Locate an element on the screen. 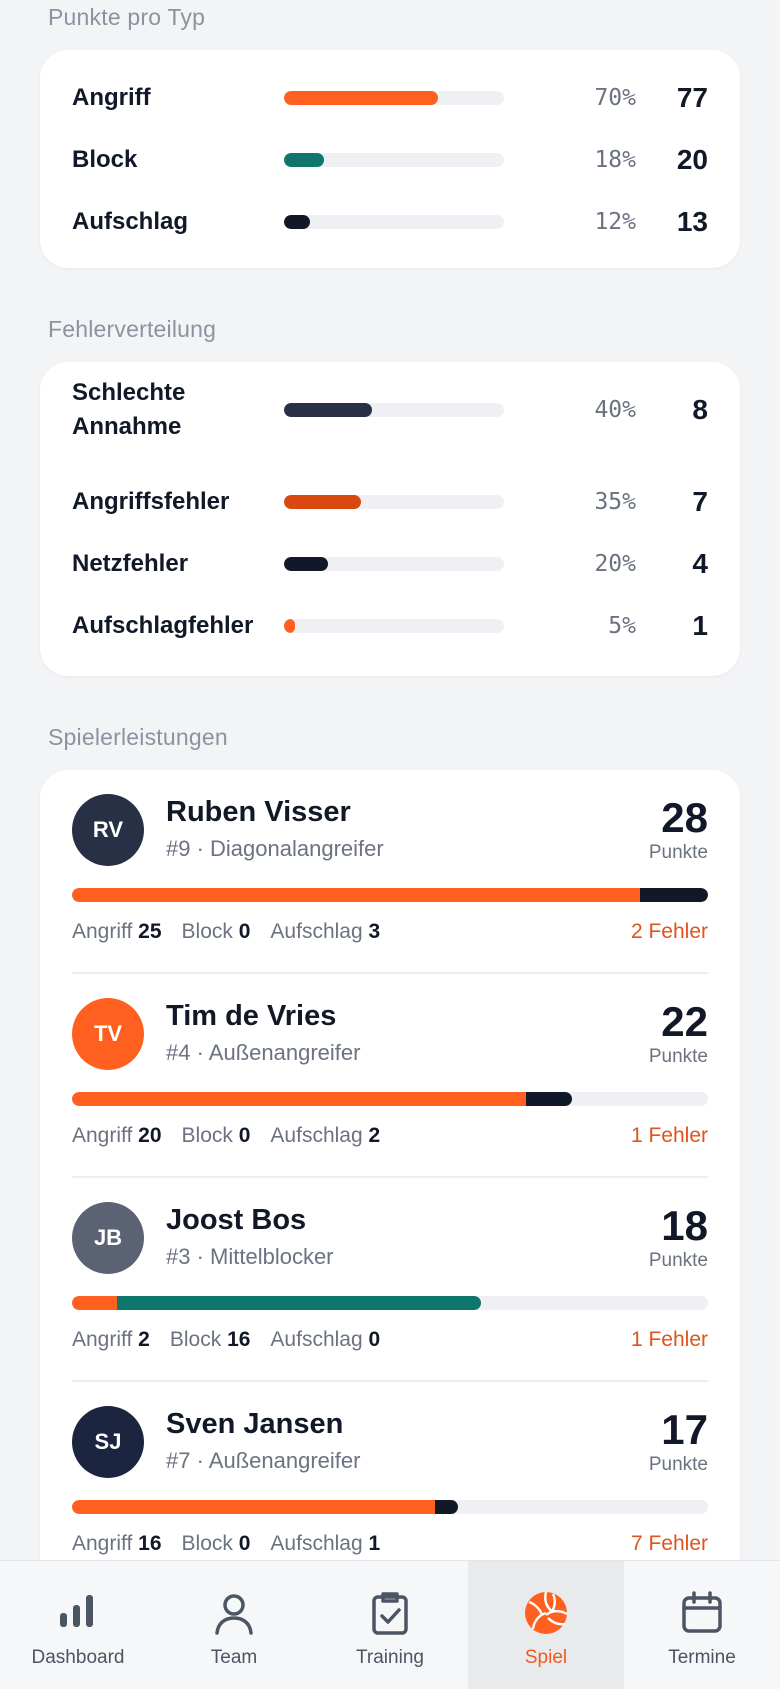 The image size is (780, 1689). nav-dashboard: Dashboard is located at coordinates (78, 1625).